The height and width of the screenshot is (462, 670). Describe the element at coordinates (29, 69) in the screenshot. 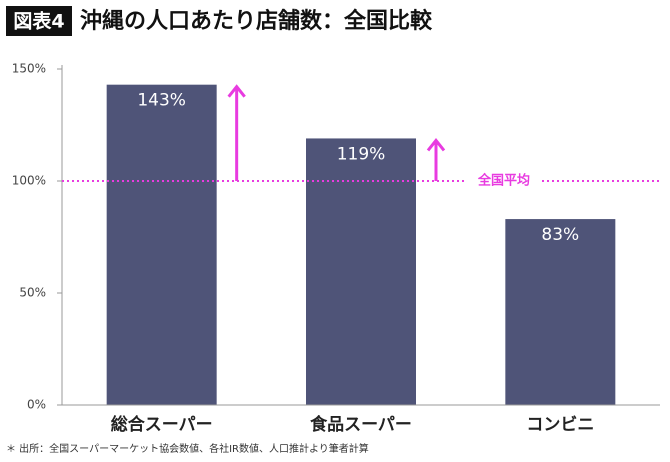

I see `y-tick-label: 150%` at that location.